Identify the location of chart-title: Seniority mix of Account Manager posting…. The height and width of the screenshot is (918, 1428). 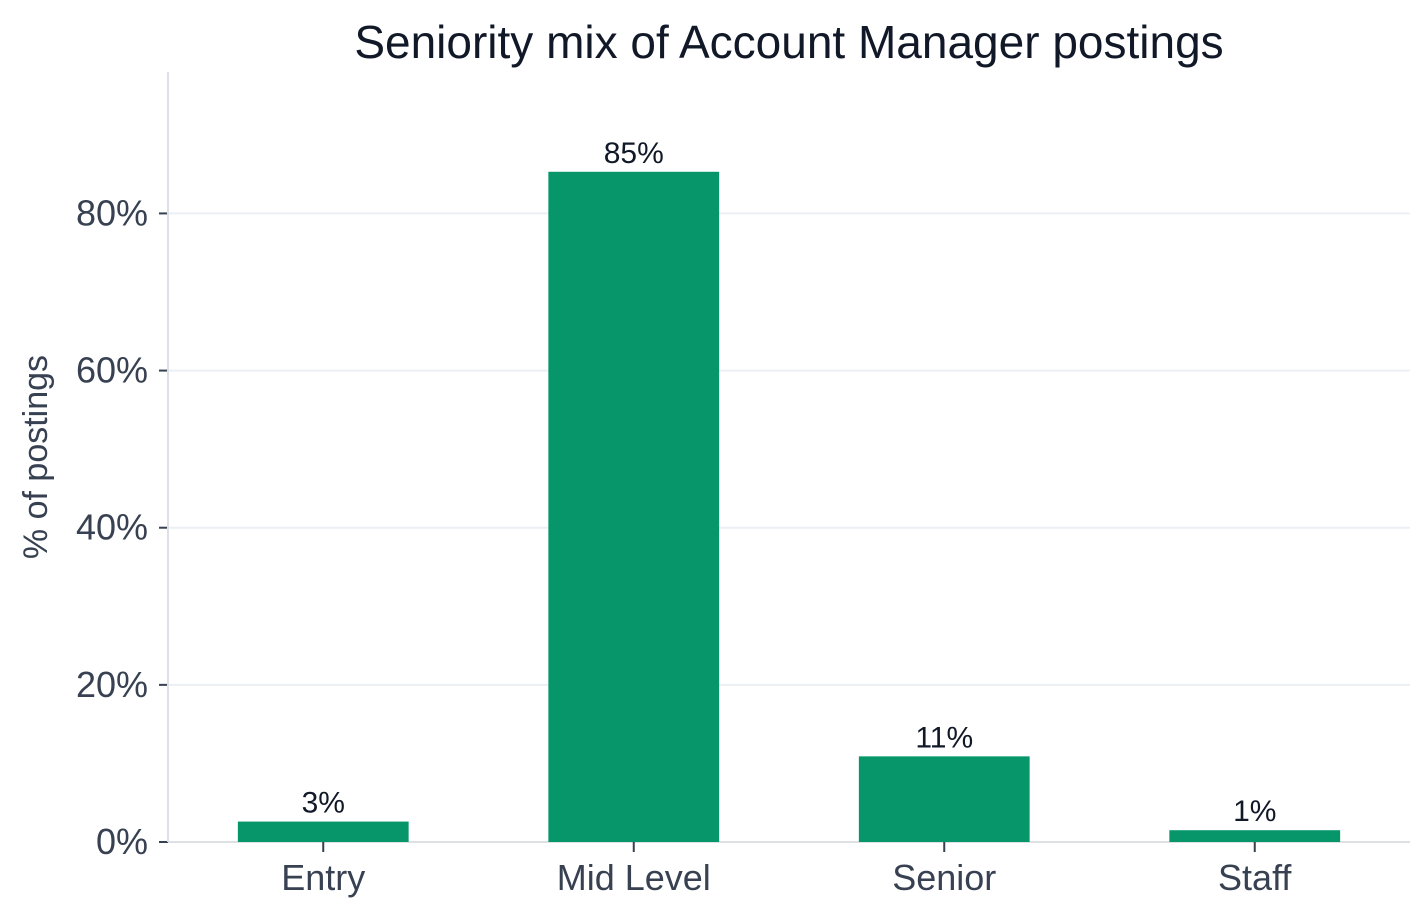
(788, 42).